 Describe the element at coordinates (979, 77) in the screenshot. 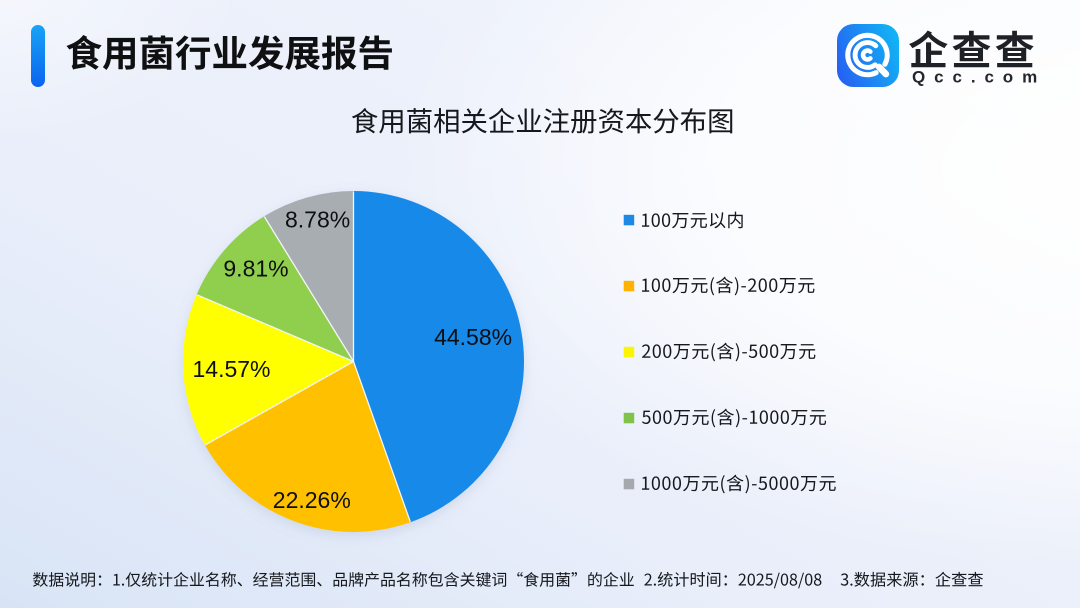

I see `svg-text: Qcc.com` at that location.